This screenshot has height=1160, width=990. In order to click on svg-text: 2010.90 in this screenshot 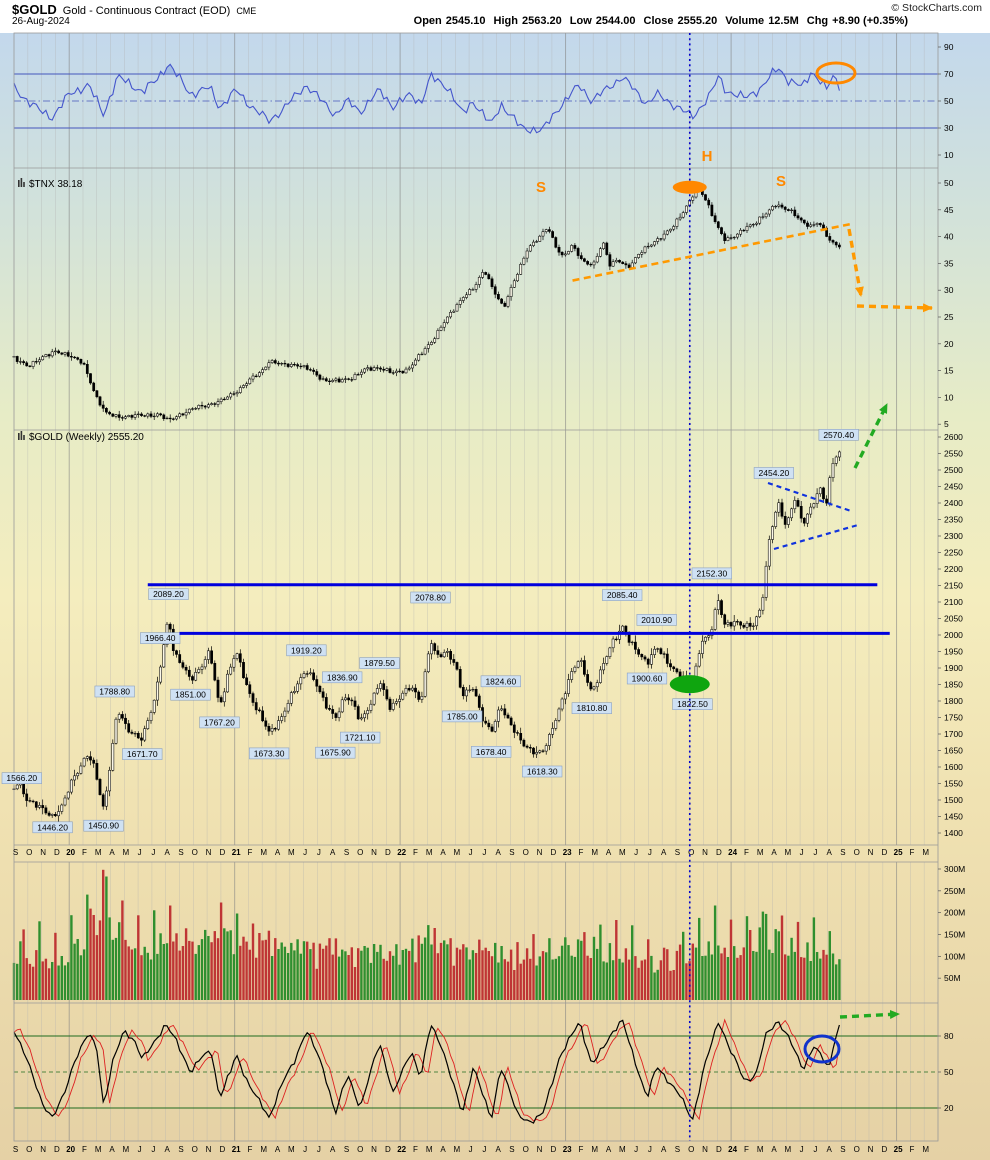, I will do `click(656, 620)`.